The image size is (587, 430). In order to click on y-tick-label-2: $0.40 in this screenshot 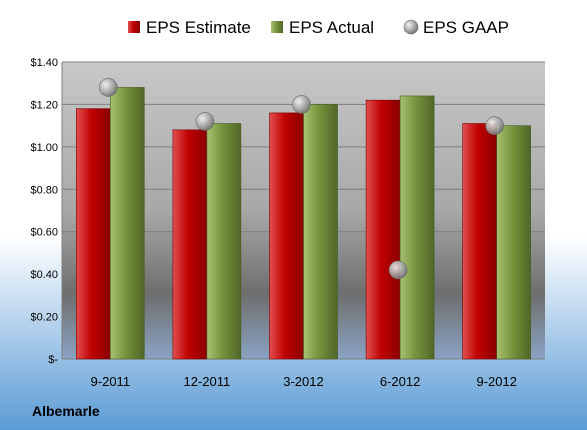, I will do `click(44, 275)`.